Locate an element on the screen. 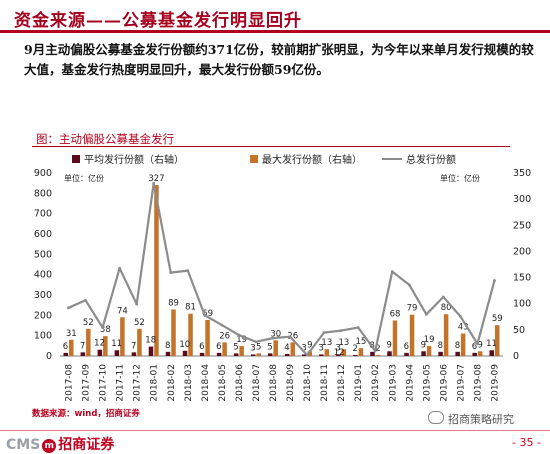 This screenshot has width=550, height=454. max-bar-label: 59 is located at coordinates (497, 319).